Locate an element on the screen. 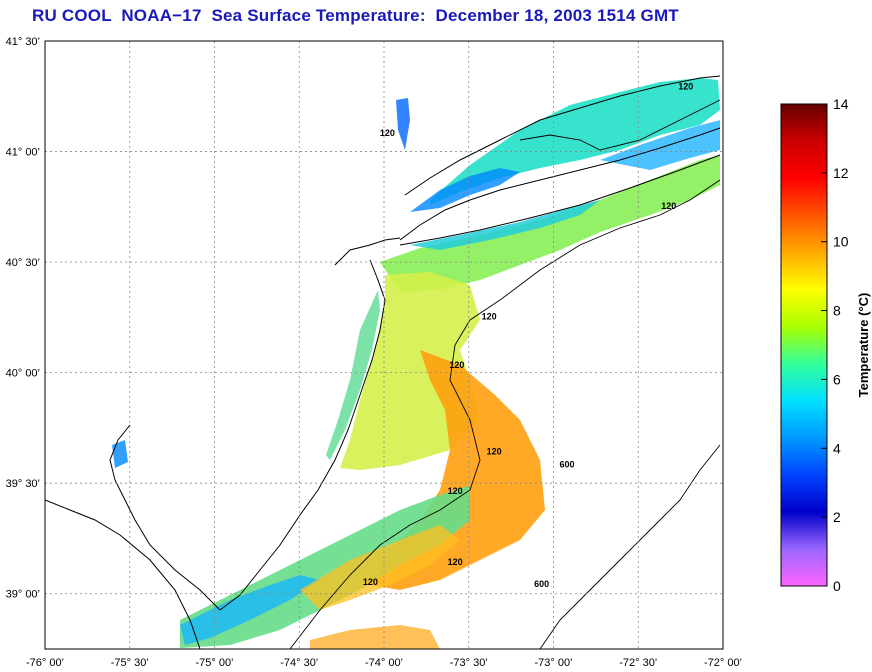 This screenshot has width=872, height=672. lon-tick-label: -74° 30’ is located at coordinates (299, 663).